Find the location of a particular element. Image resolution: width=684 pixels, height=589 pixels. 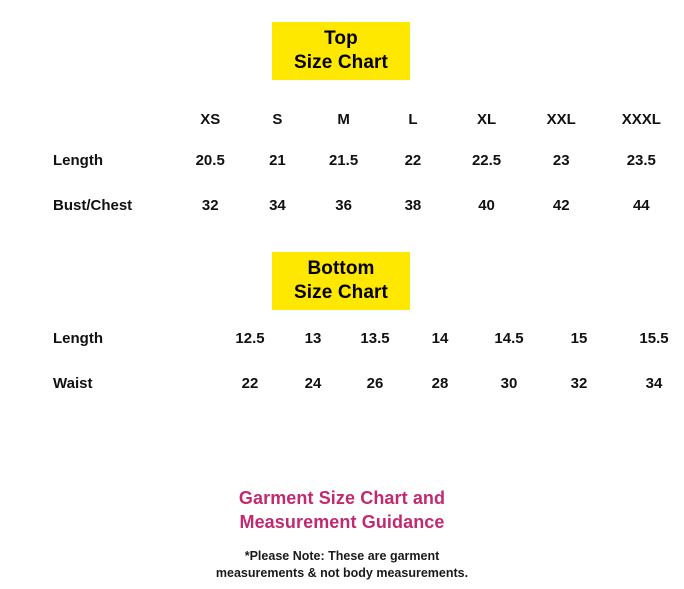

bottom-waist-s: 24 is located at coordinates (313, 383).